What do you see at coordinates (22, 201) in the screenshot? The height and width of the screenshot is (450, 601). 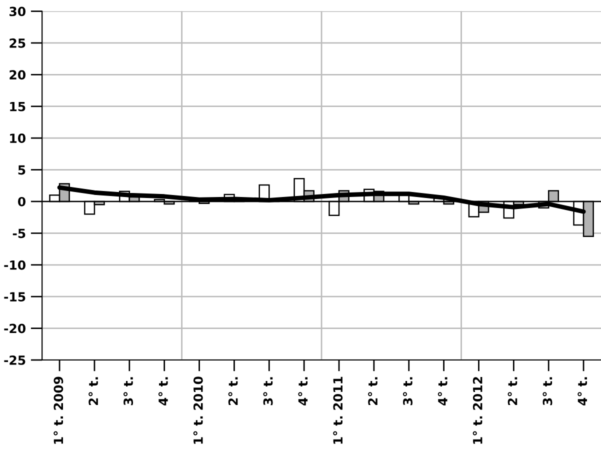 I see `y-tick-label: 0` at bounding box center [22, 201].